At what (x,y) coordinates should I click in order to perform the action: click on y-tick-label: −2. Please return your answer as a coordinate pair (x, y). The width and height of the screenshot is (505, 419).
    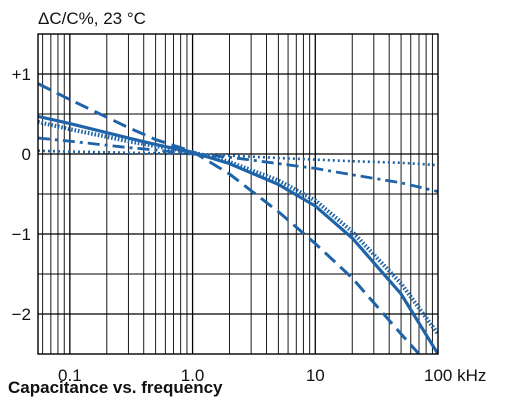
    Looking at the image, I should click on (21, 314).